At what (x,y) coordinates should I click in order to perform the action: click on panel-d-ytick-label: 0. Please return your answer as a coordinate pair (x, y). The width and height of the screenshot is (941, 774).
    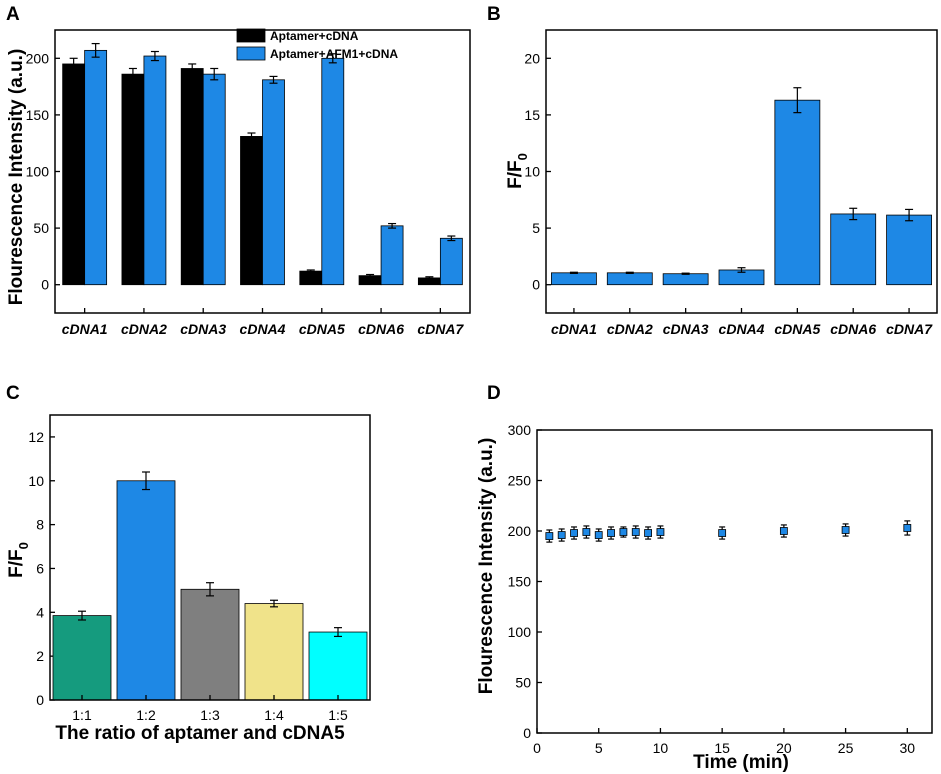
    Looking at the image, I should click on (527, 733).